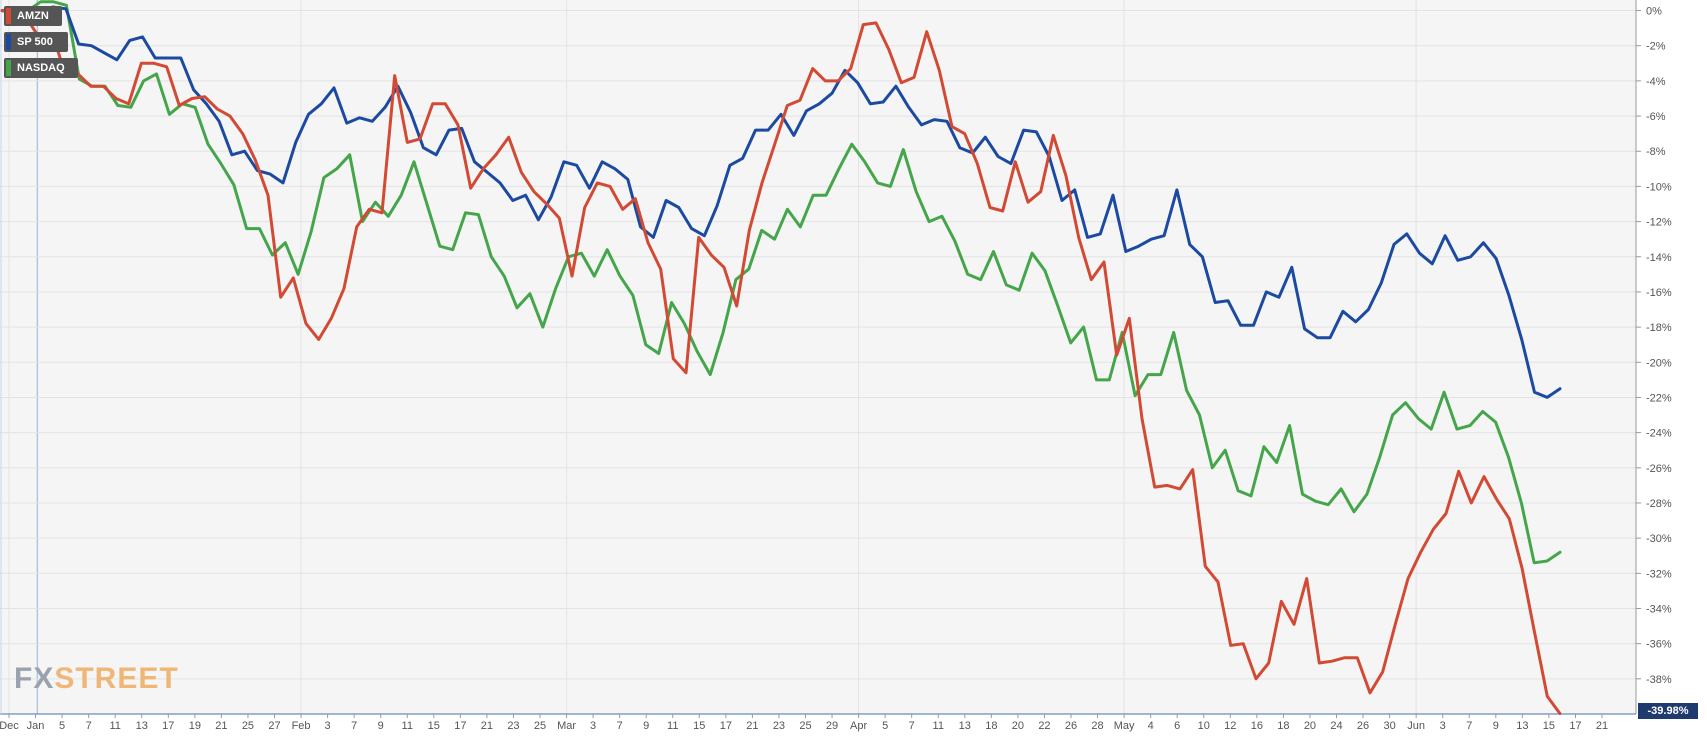 Image resolution: width=1707 pixels, height=736 pixels. Describe the element at coordinates (1659, 223) in the screenshot. I see `y-tick-label: -12%` at that location.